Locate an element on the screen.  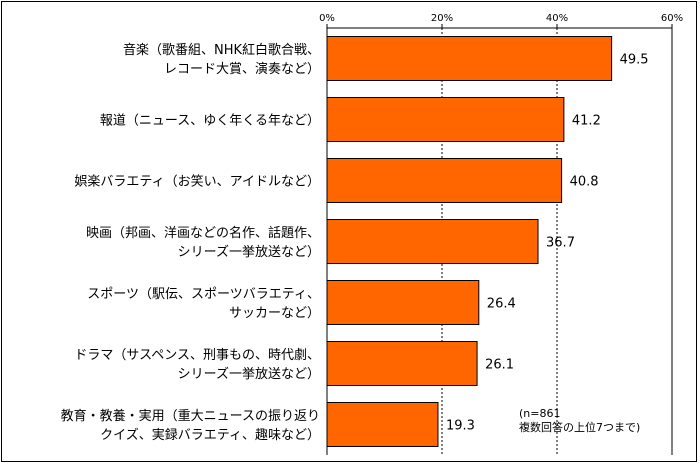
category-label: 映画（邦画、洋画などの名作、話題作、 is located at coordinates (203, 233).